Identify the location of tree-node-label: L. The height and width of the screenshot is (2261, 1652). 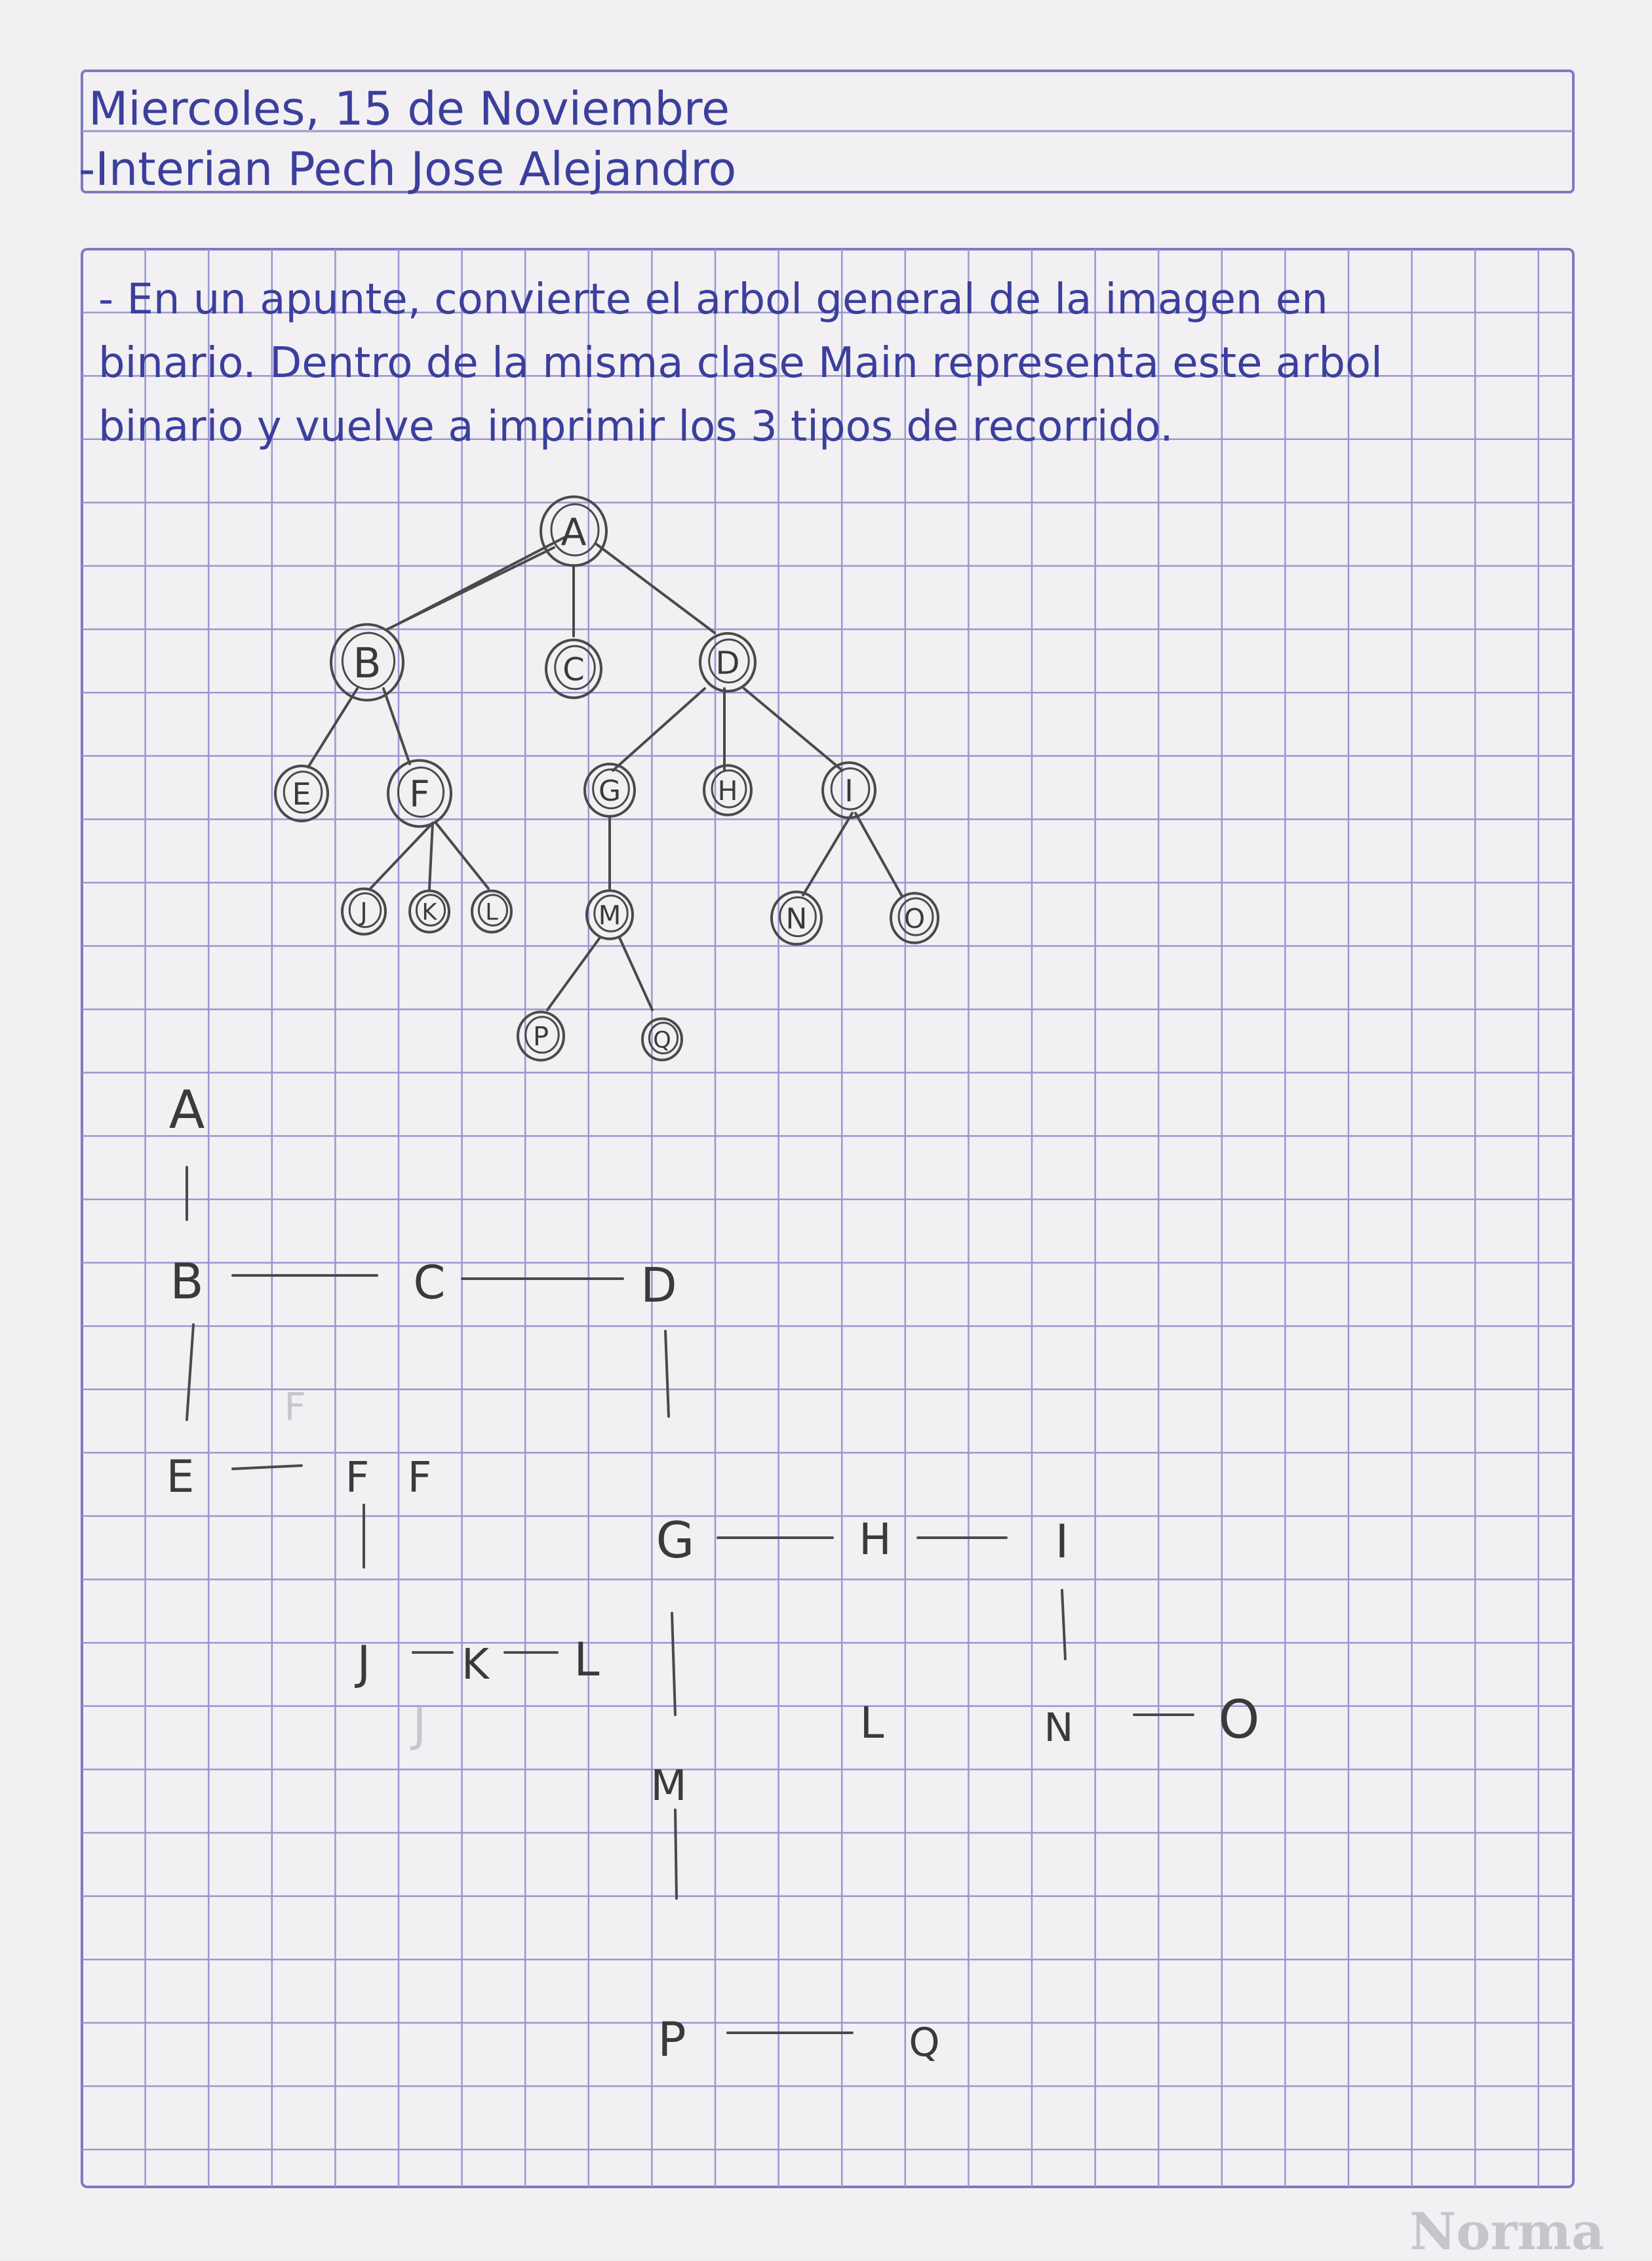
(491, 913).